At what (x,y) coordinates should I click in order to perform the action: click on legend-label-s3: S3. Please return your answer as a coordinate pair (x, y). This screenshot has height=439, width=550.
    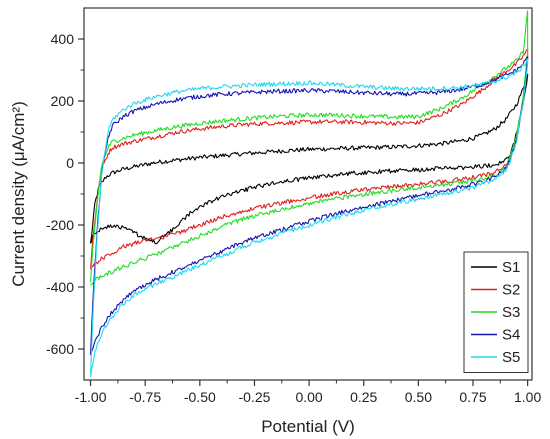
    Looking at the image, I should click on (511, 312).